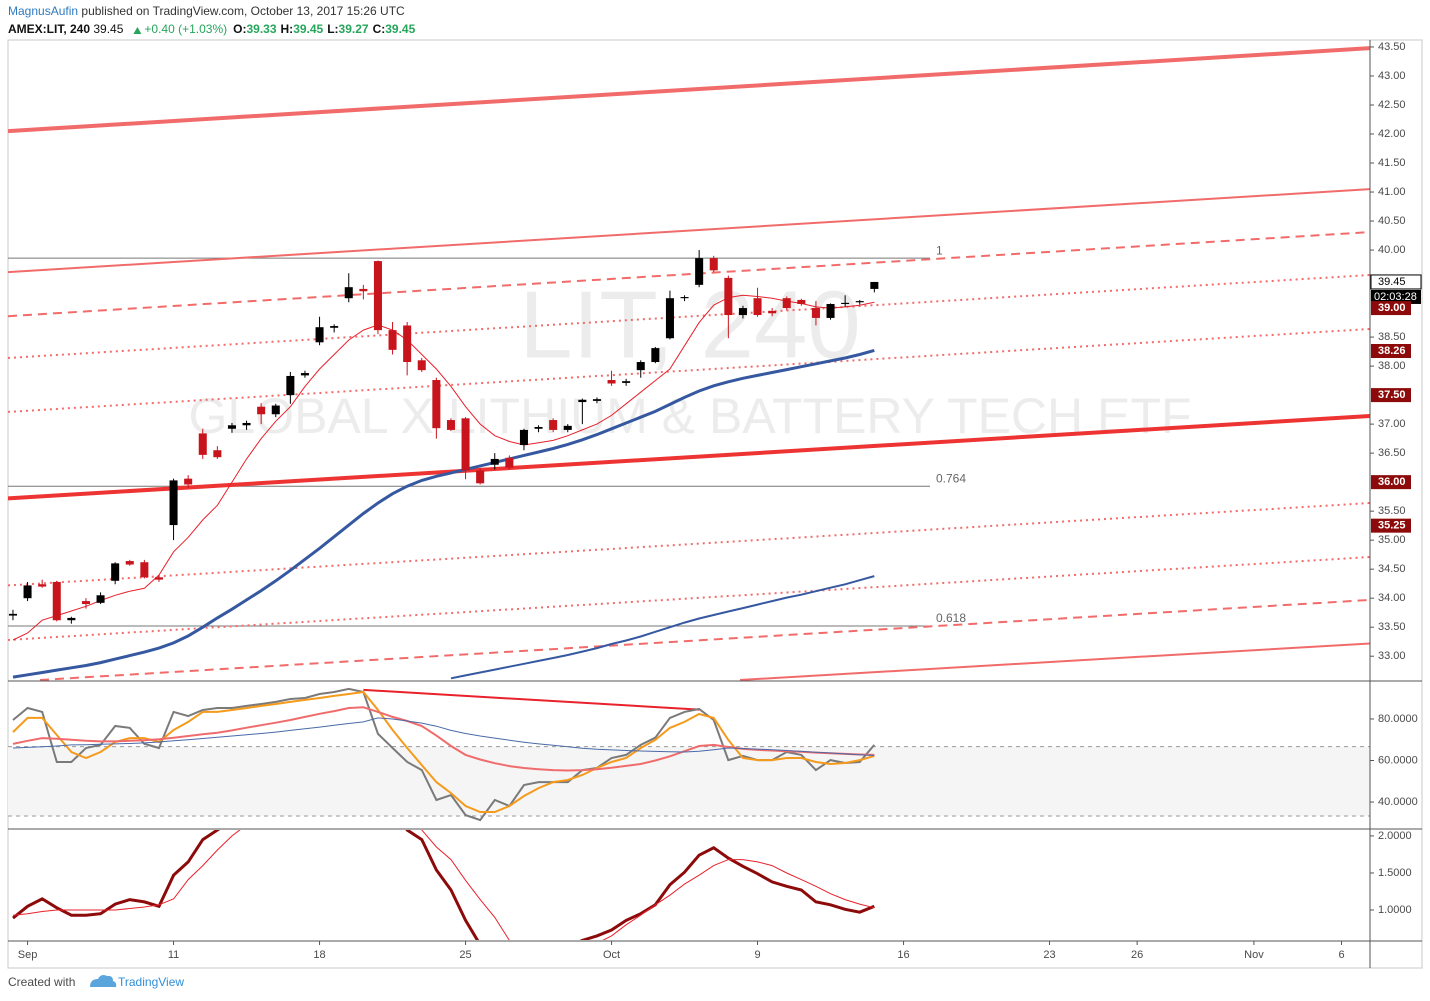  What do you see at coordinates (1395, 297) in the screenshot?
I see `countdown: 02:03:28` at bounding box center [1395, 297].